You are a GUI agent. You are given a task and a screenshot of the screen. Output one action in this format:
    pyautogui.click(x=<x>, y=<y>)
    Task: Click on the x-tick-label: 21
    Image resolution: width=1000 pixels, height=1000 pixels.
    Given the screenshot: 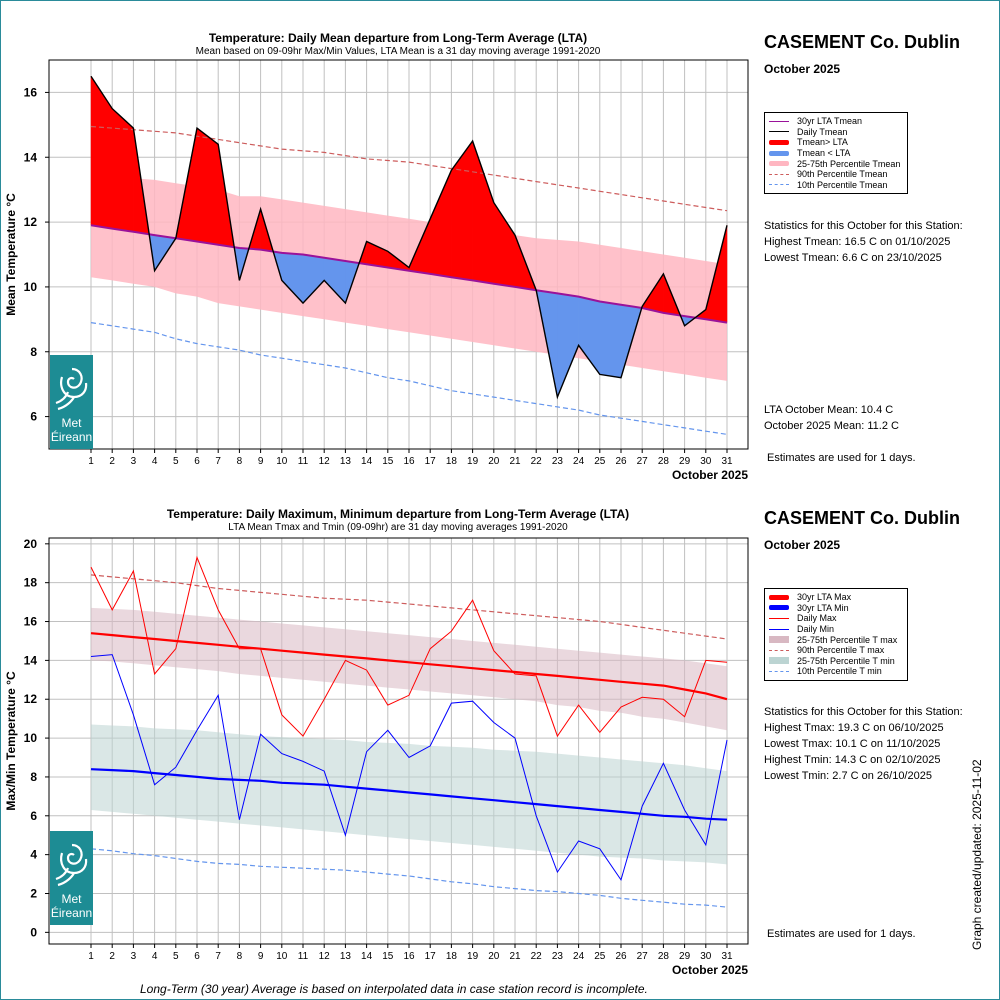 What is the action you would take?
    pyautogui.click(x=515, y=461)
    